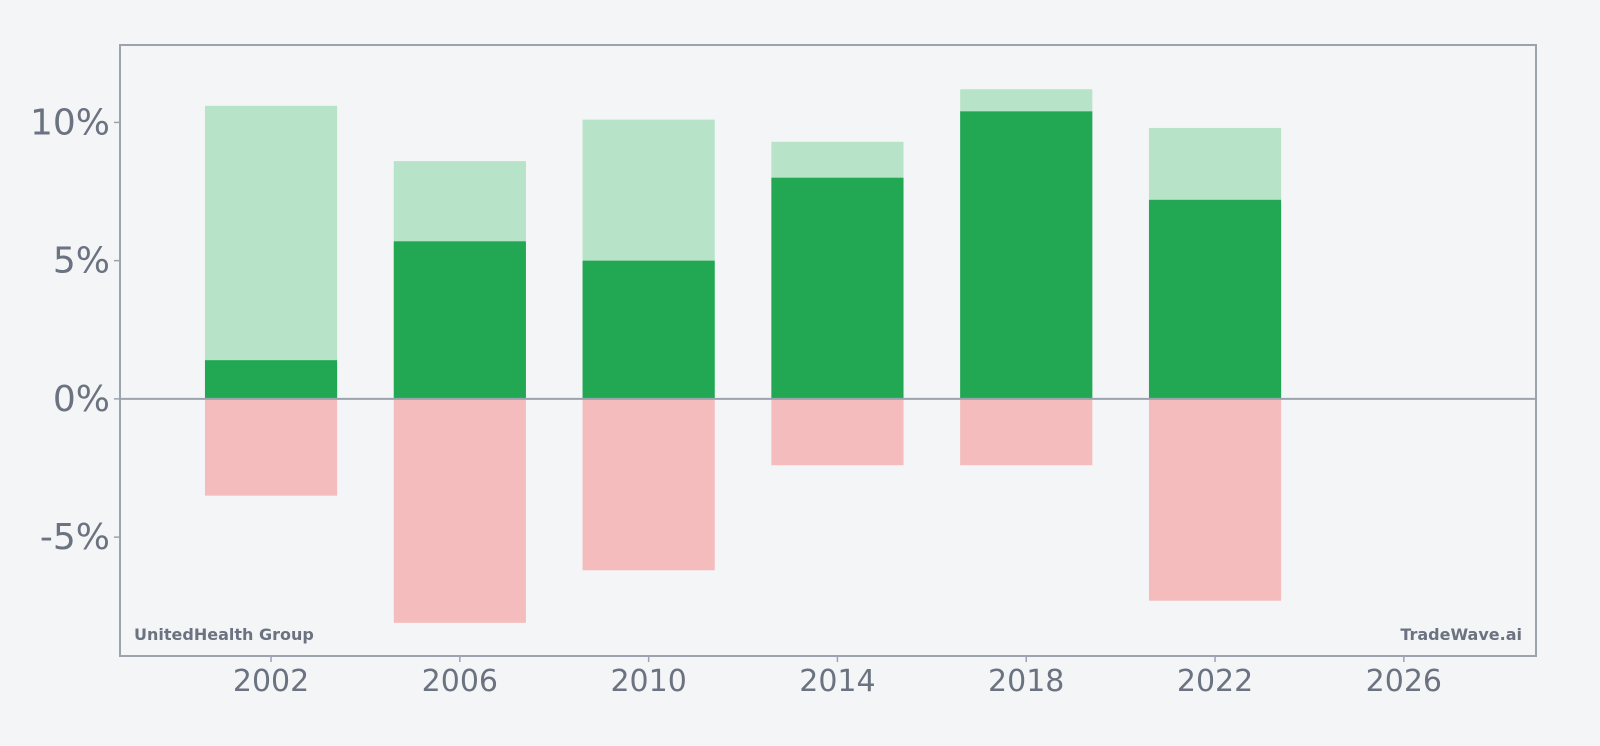  Describe the element at coordinates (648, 484) in the screenshot. I see `bar-low-2010` at that location.